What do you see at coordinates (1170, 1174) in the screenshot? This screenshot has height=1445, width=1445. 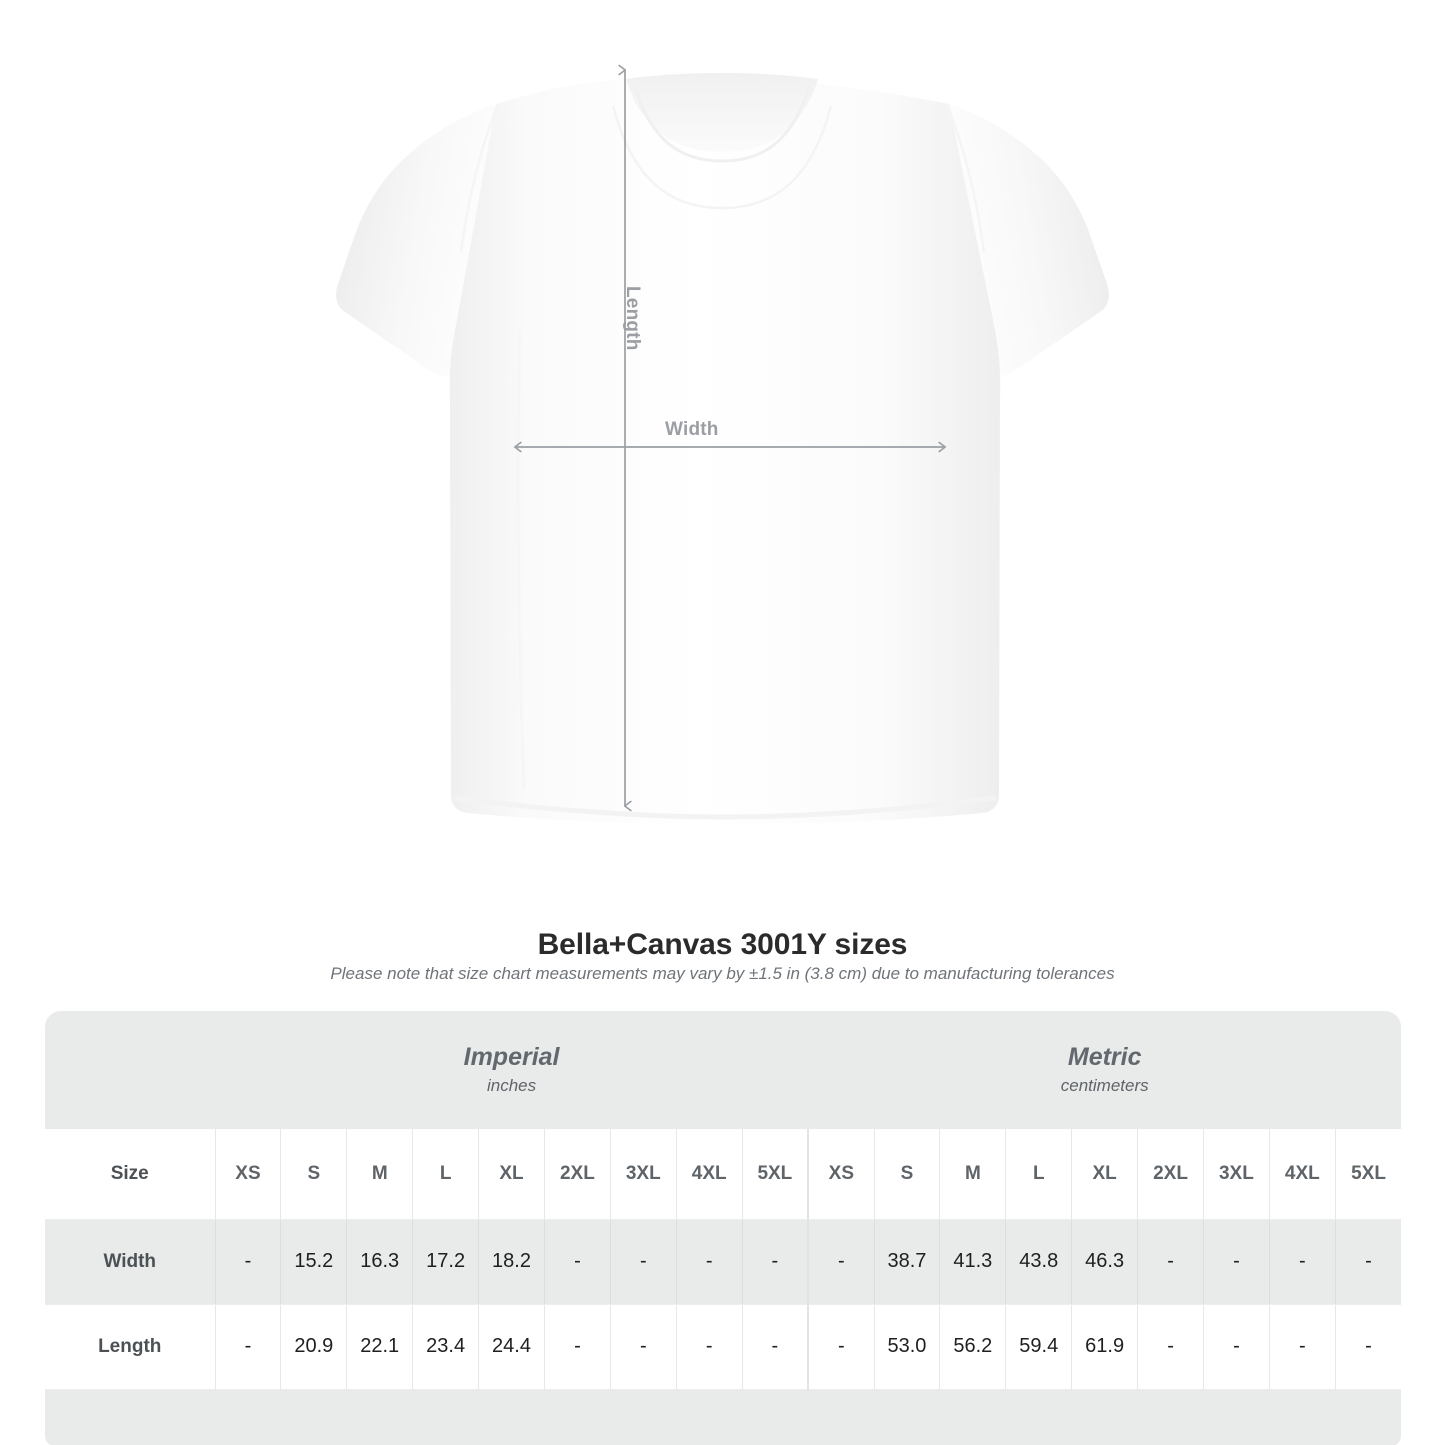 I see `header-cell-metric-2xl: 2XL` at bounding box center [1170, 1174].